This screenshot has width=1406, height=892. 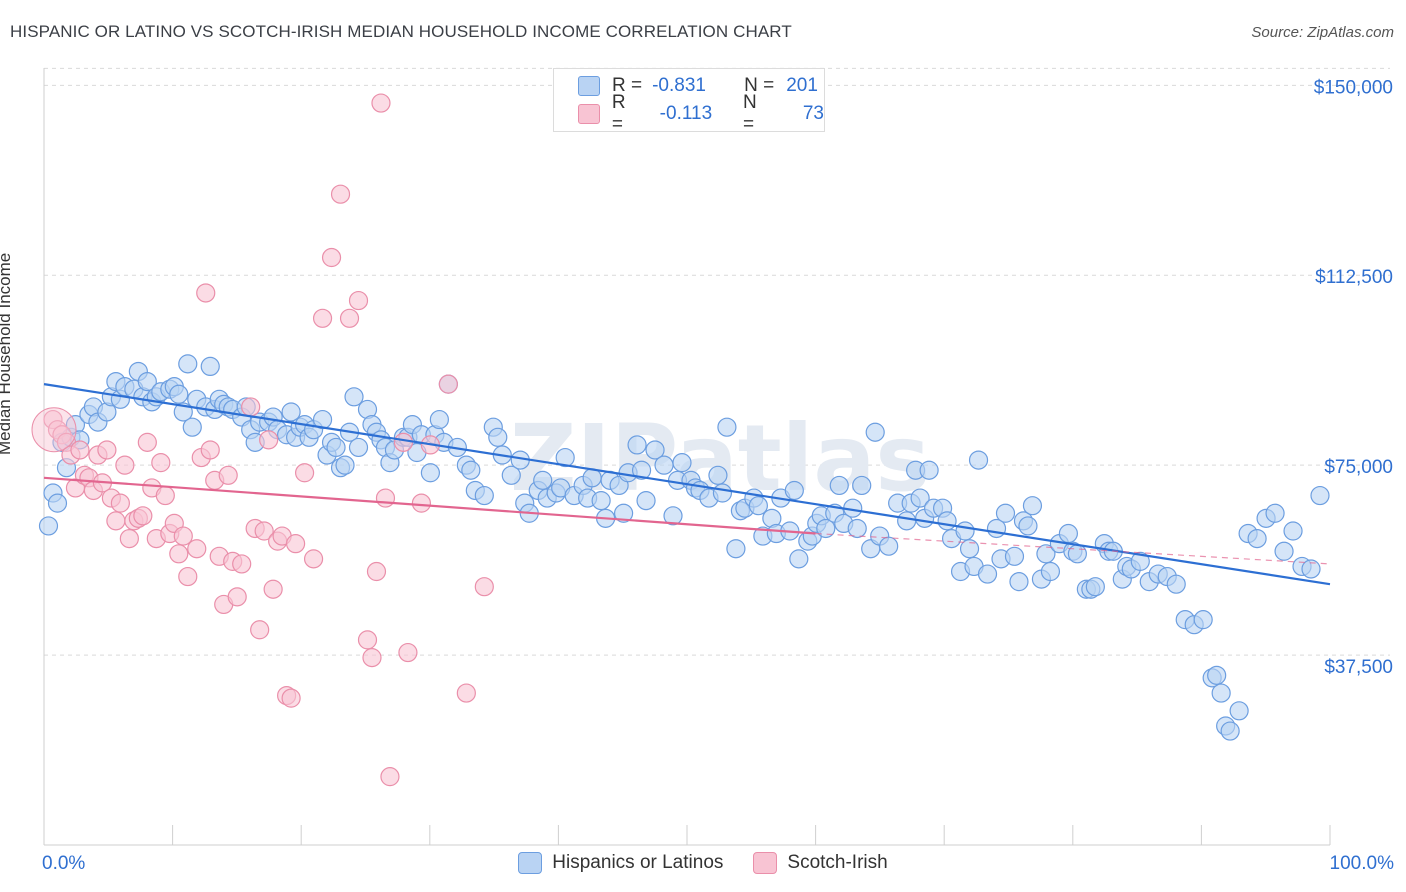 What do you see at coordinates (1358, 667) in the screenshot?
I see `y-tick-label-0: $37,500` at bounding box center [1358, 667].